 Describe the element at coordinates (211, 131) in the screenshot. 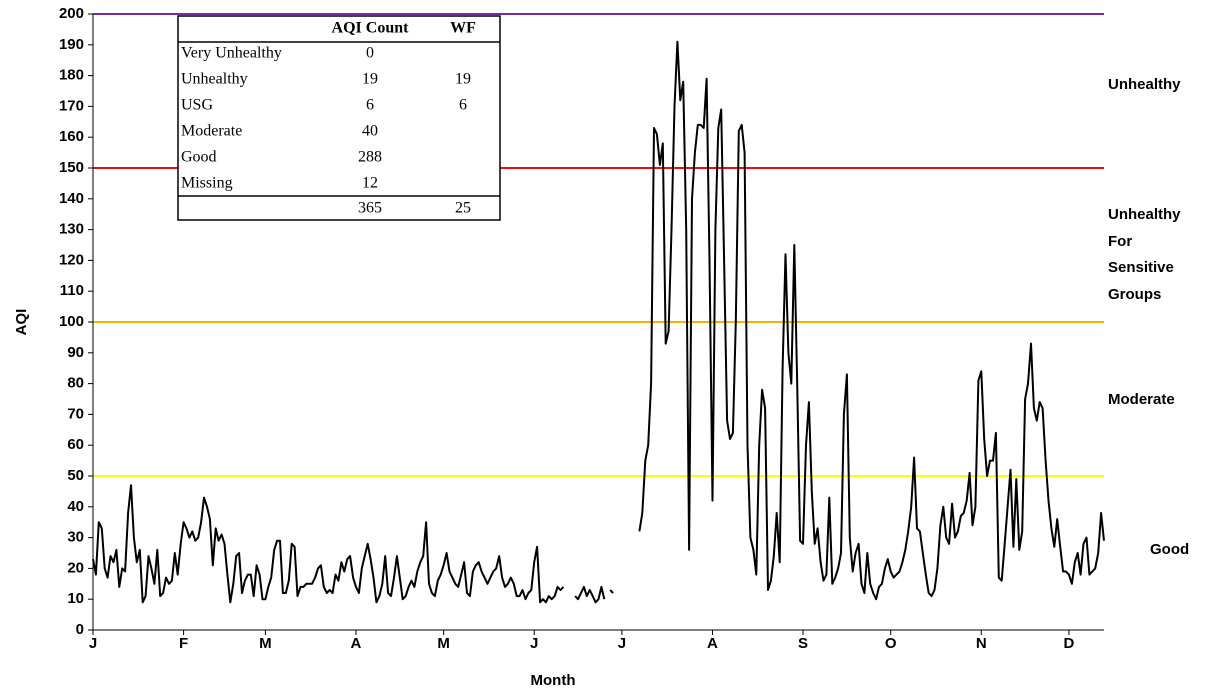

I see `table-cell: Moderate` at that location.